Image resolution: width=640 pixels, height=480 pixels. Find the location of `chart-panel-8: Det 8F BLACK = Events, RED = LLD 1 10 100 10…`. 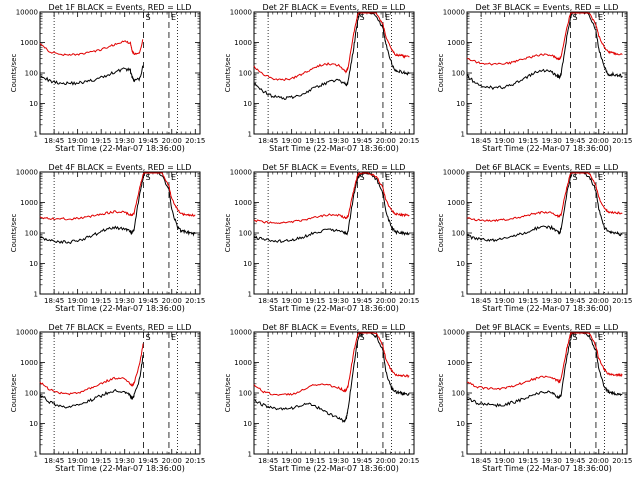

chart-panel-8: Det 8F BLACK = Events, RED = LLD 1 10 100 10… is located at coordinates (321, 398).